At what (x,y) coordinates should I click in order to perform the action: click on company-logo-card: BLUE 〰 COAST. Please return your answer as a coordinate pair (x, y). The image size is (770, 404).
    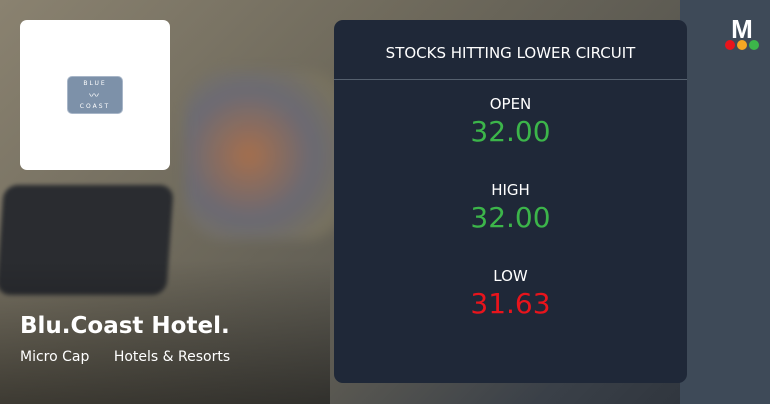
    Looking at the image, I should click on (95, 95).